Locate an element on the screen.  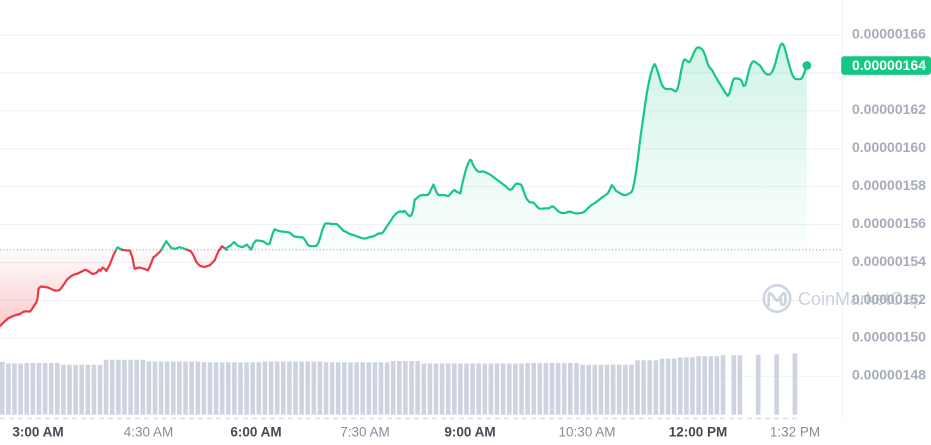
svg-text: 0.00000154 is located at coordinates (889, 261).